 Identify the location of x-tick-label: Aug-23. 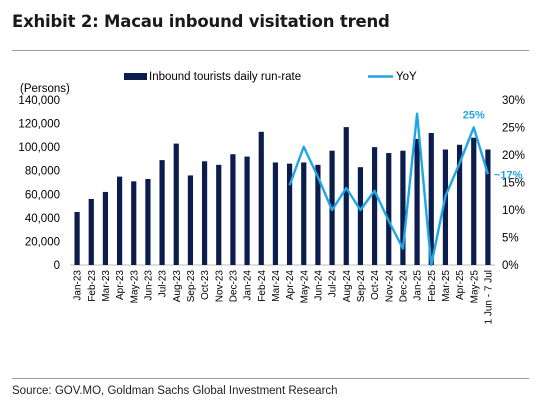
(177, 286).